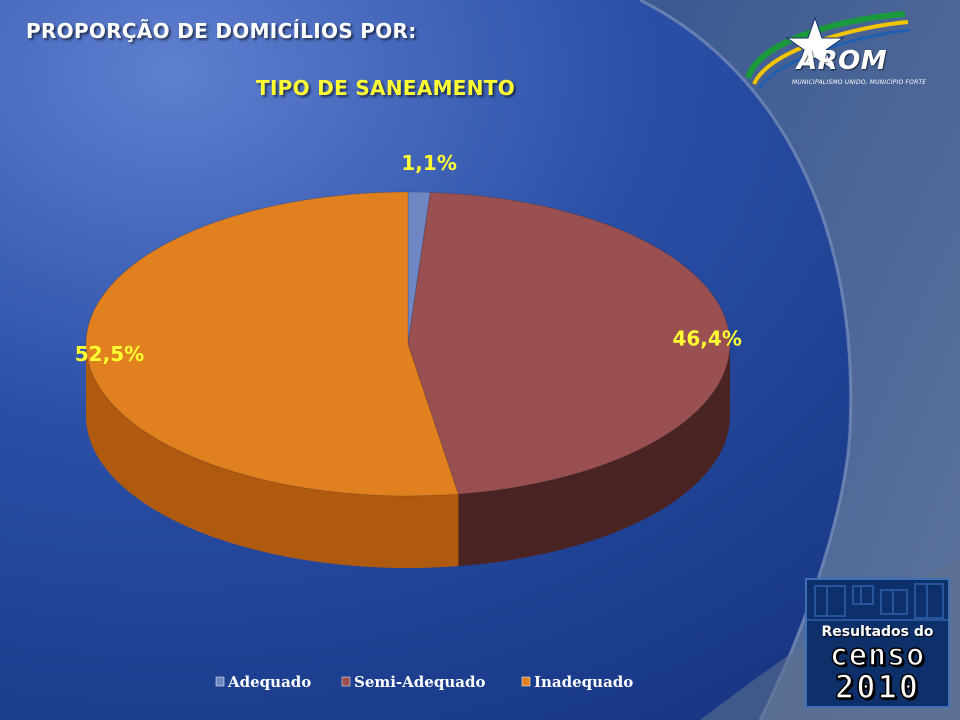 The width and height of the screenshot is (960, 720). I want to click on legend-item-inadequado: Inadequado, so click(577, 682).